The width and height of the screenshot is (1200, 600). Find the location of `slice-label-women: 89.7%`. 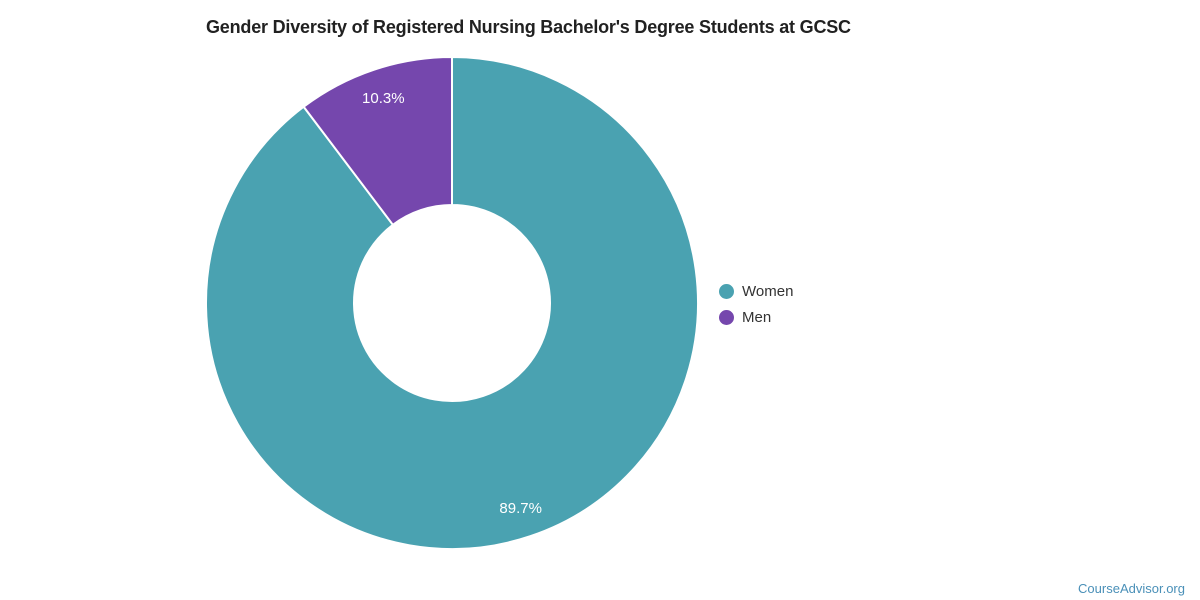

slice-label-women: 89.7% is located at coordinates (520, 508).